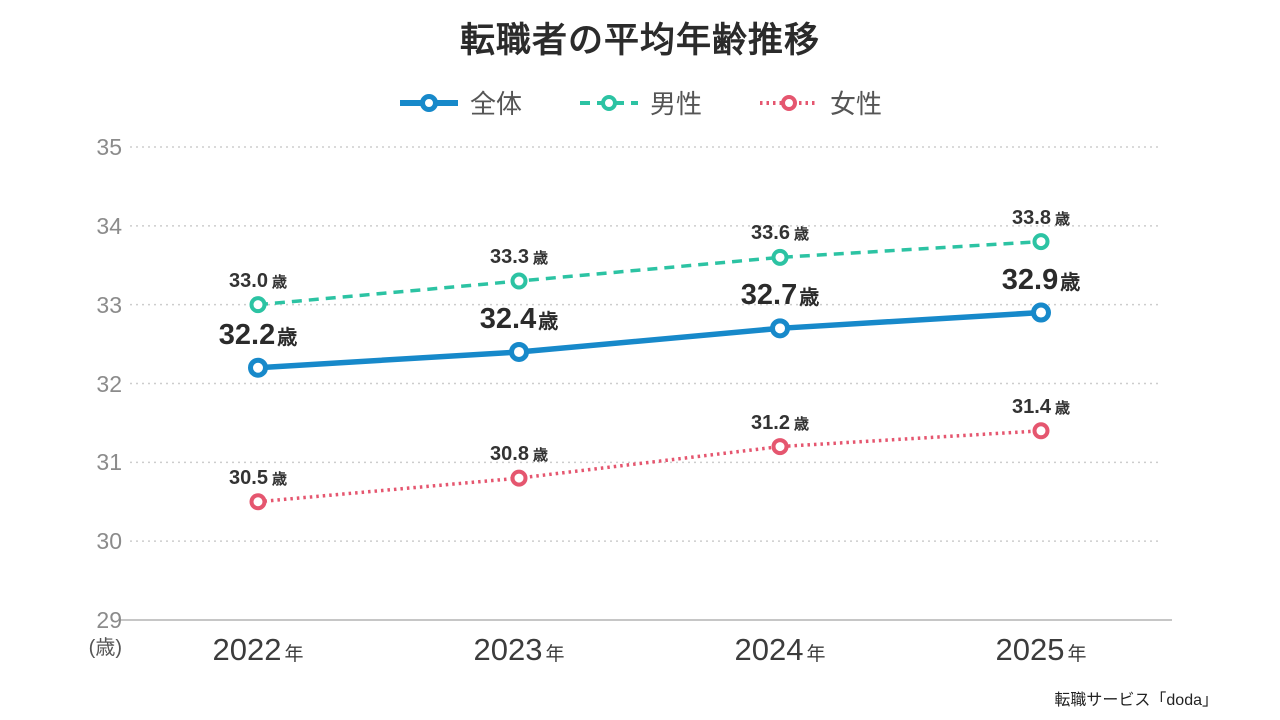 The height and width of the screenshot is (720, 1280). What do you see at coordinates (1136, 700) in the screenshot?
I see `source-label: 転職サービス「doda」` at bounding box center [1136, 700].